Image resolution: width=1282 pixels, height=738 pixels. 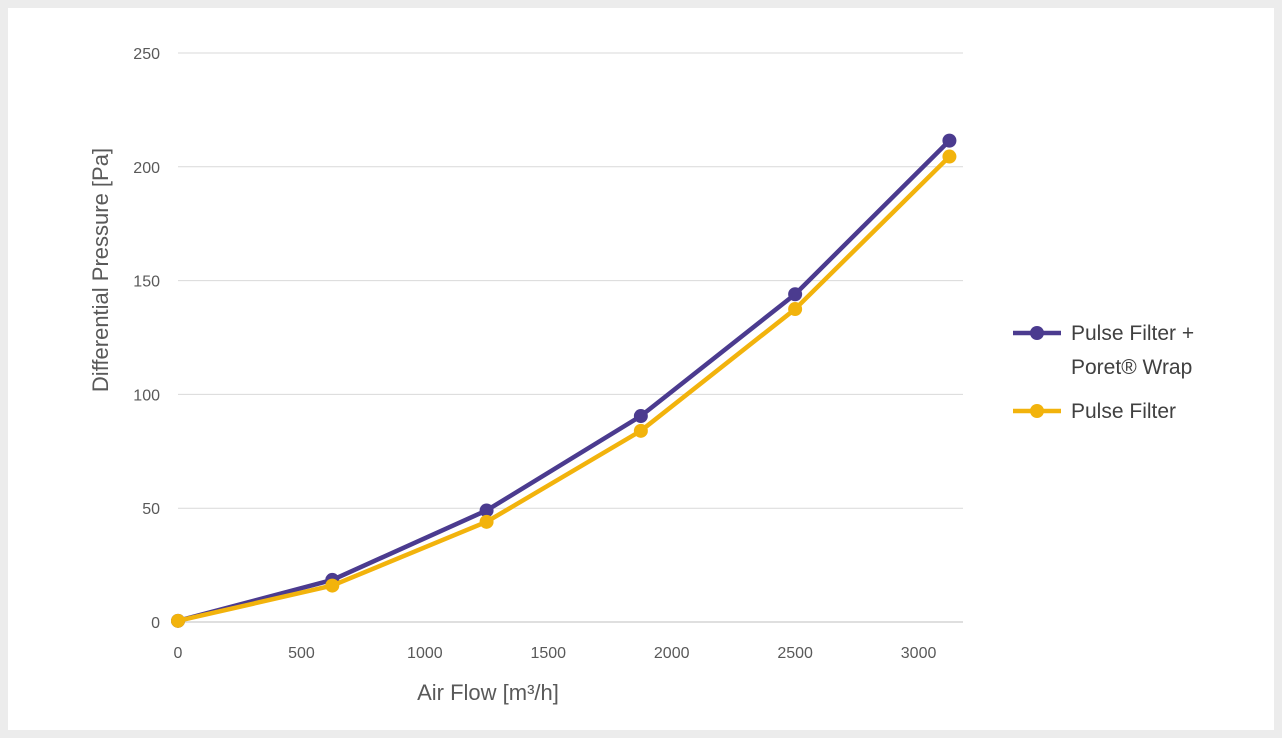 What do you see at coordinates (146, 339) in the screenshot?
I see `y-axis-ticks: 0 50 100 150 200 250` at bounding box center [146, 339].